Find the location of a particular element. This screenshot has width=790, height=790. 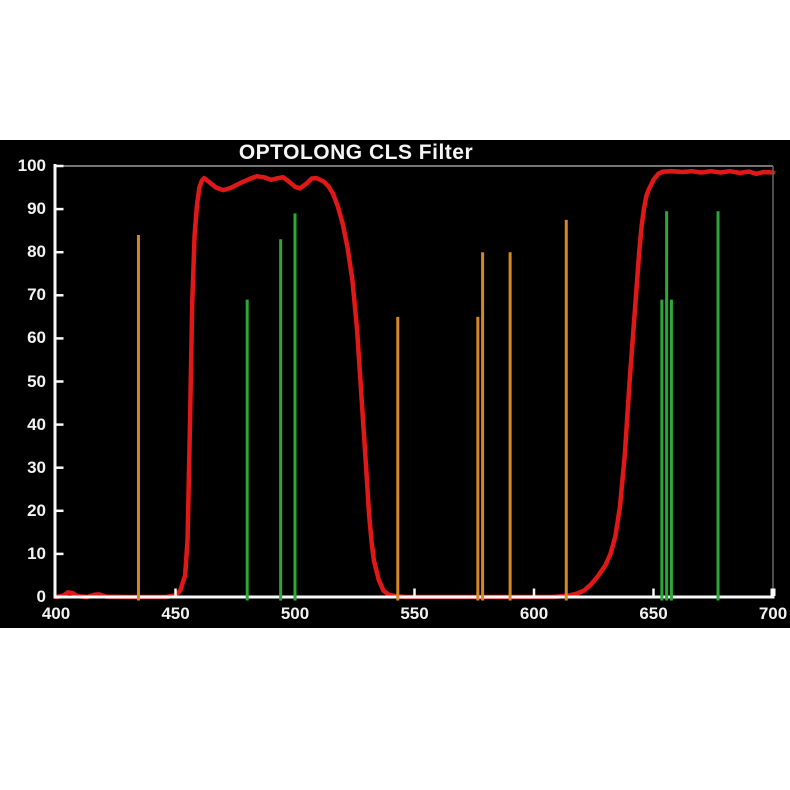

x-tick-label: 600 is located at coordinates (534, 613).